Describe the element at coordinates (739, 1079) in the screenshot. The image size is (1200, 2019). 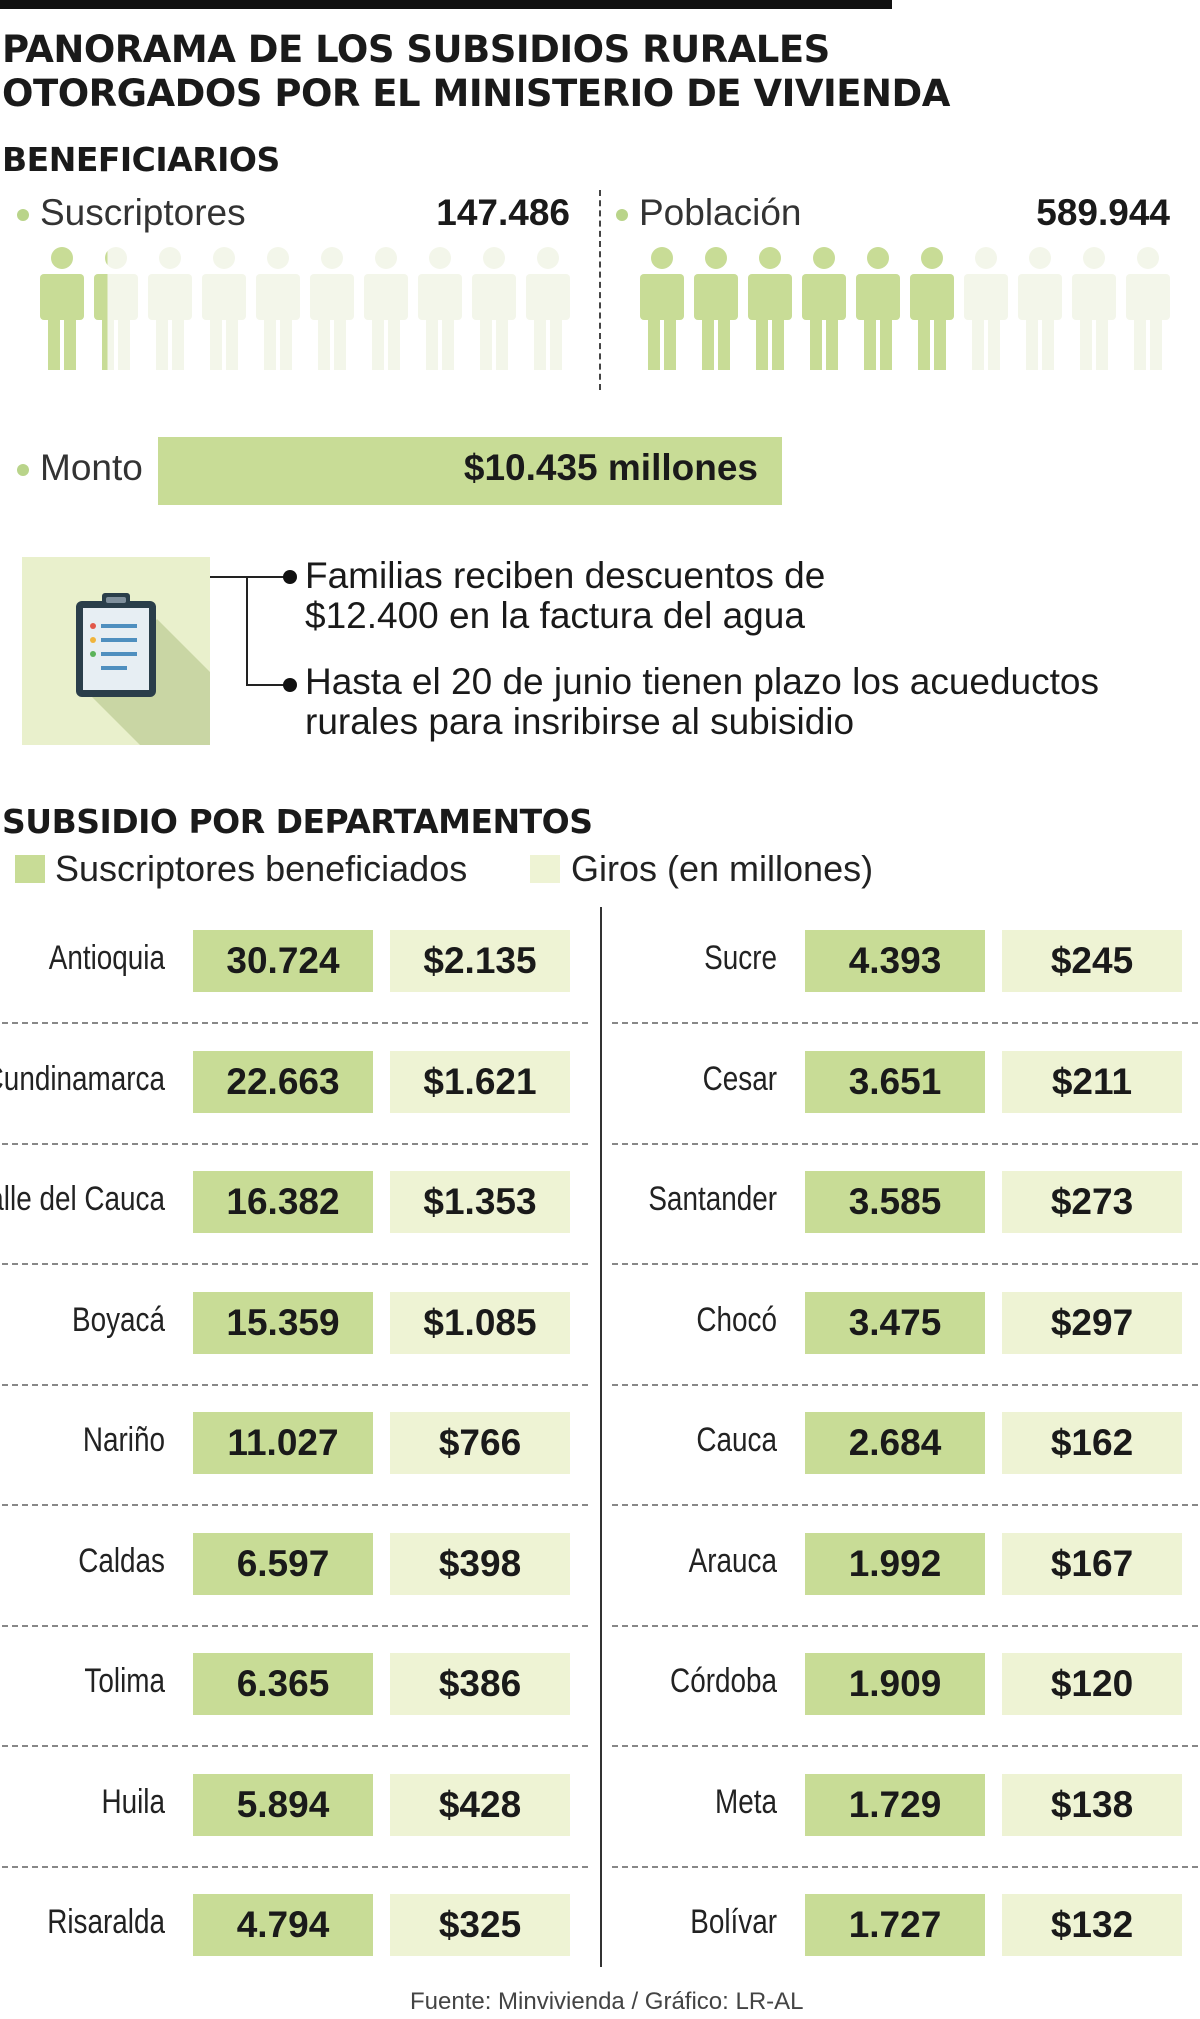
I see `dept-label: Cesar` at that location.